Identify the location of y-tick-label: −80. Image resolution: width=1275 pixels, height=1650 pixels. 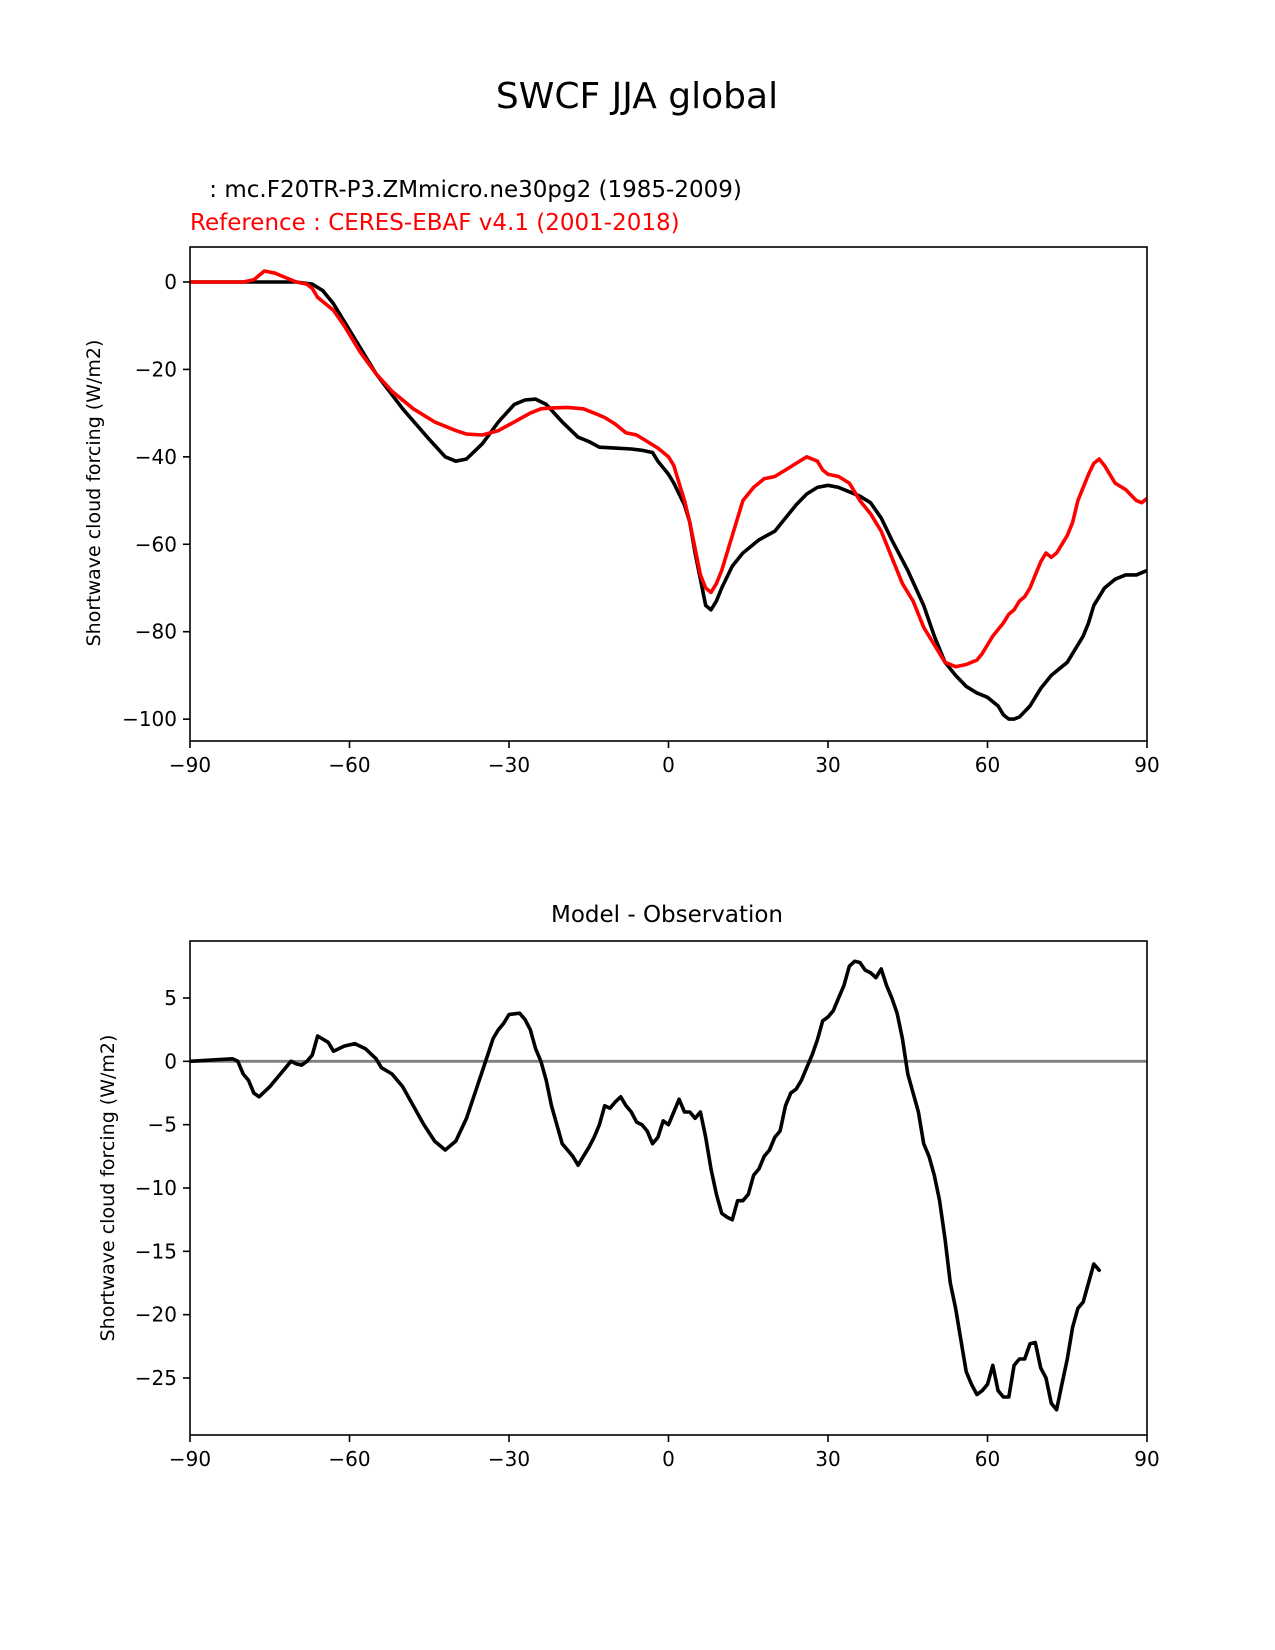
(156, 632).